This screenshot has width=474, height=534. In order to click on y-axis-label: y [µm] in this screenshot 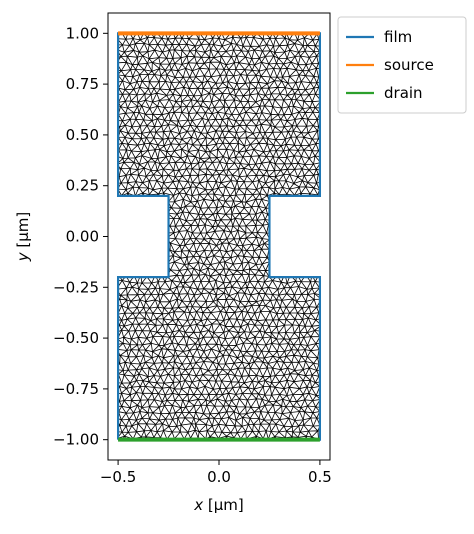, I will do `click(23, 237)`.